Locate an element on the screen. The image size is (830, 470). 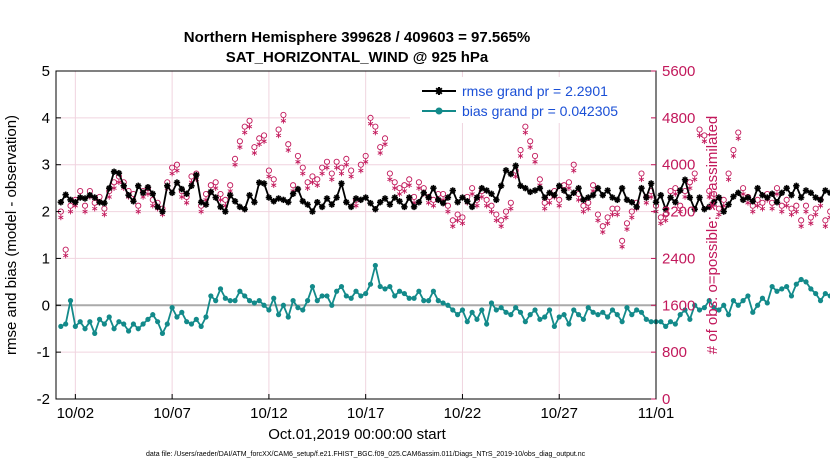
right-axis-label: # of obs: o=possible; ∗=assimilated is located at coordinates (712, 235).